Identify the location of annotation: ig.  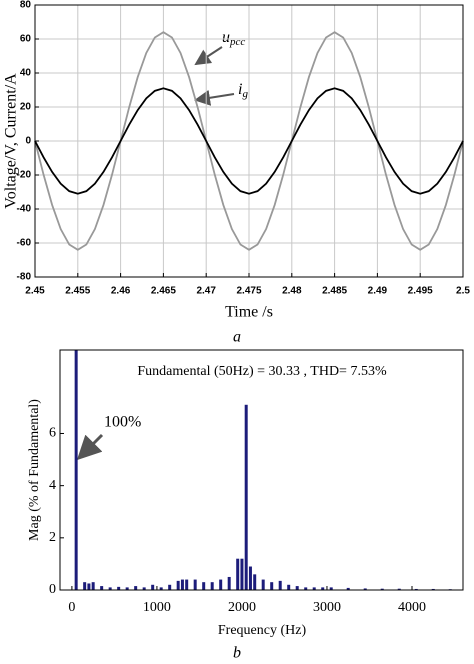
(243, 90).